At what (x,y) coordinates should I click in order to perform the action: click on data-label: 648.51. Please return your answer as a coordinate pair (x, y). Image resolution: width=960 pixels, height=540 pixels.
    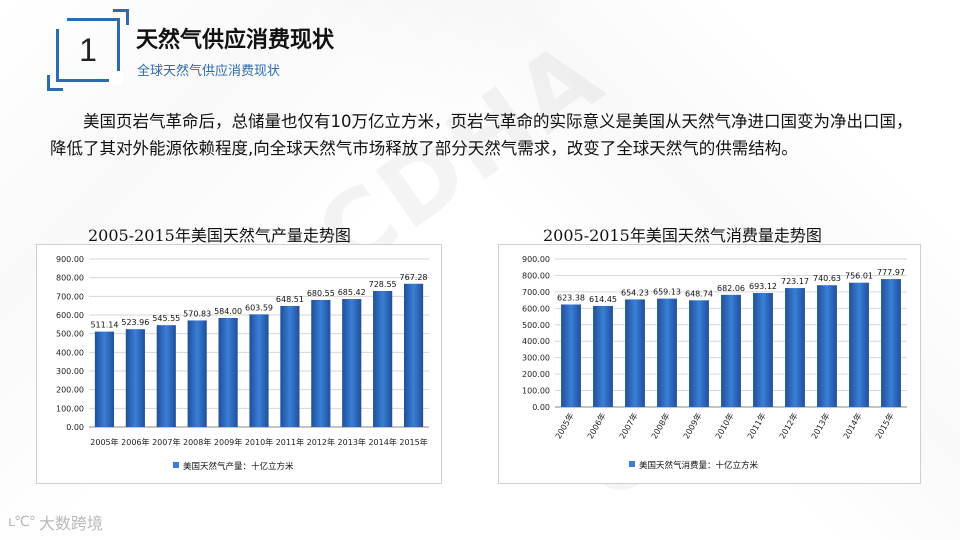
    Looking at the image, I should click on (290, 299).